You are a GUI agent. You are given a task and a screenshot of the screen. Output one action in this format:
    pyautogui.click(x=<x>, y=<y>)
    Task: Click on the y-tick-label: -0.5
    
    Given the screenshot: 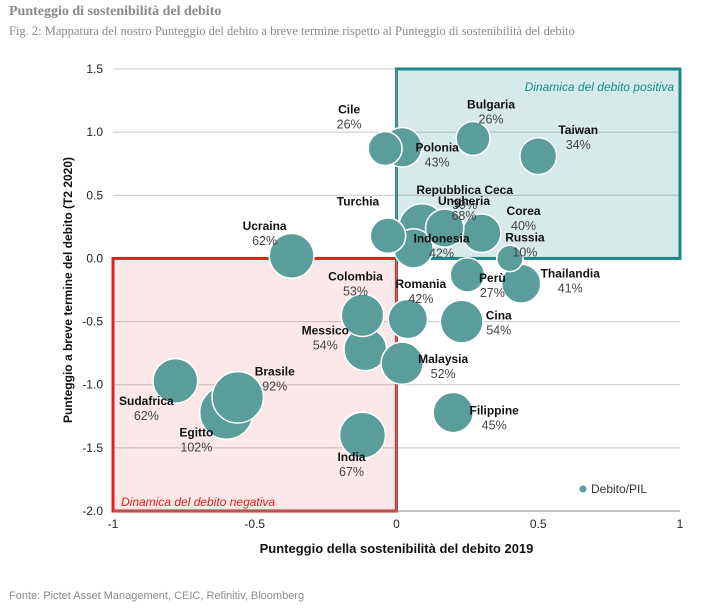 What is the action you would take?
    pyautogui.click(x=92, y=322)
    